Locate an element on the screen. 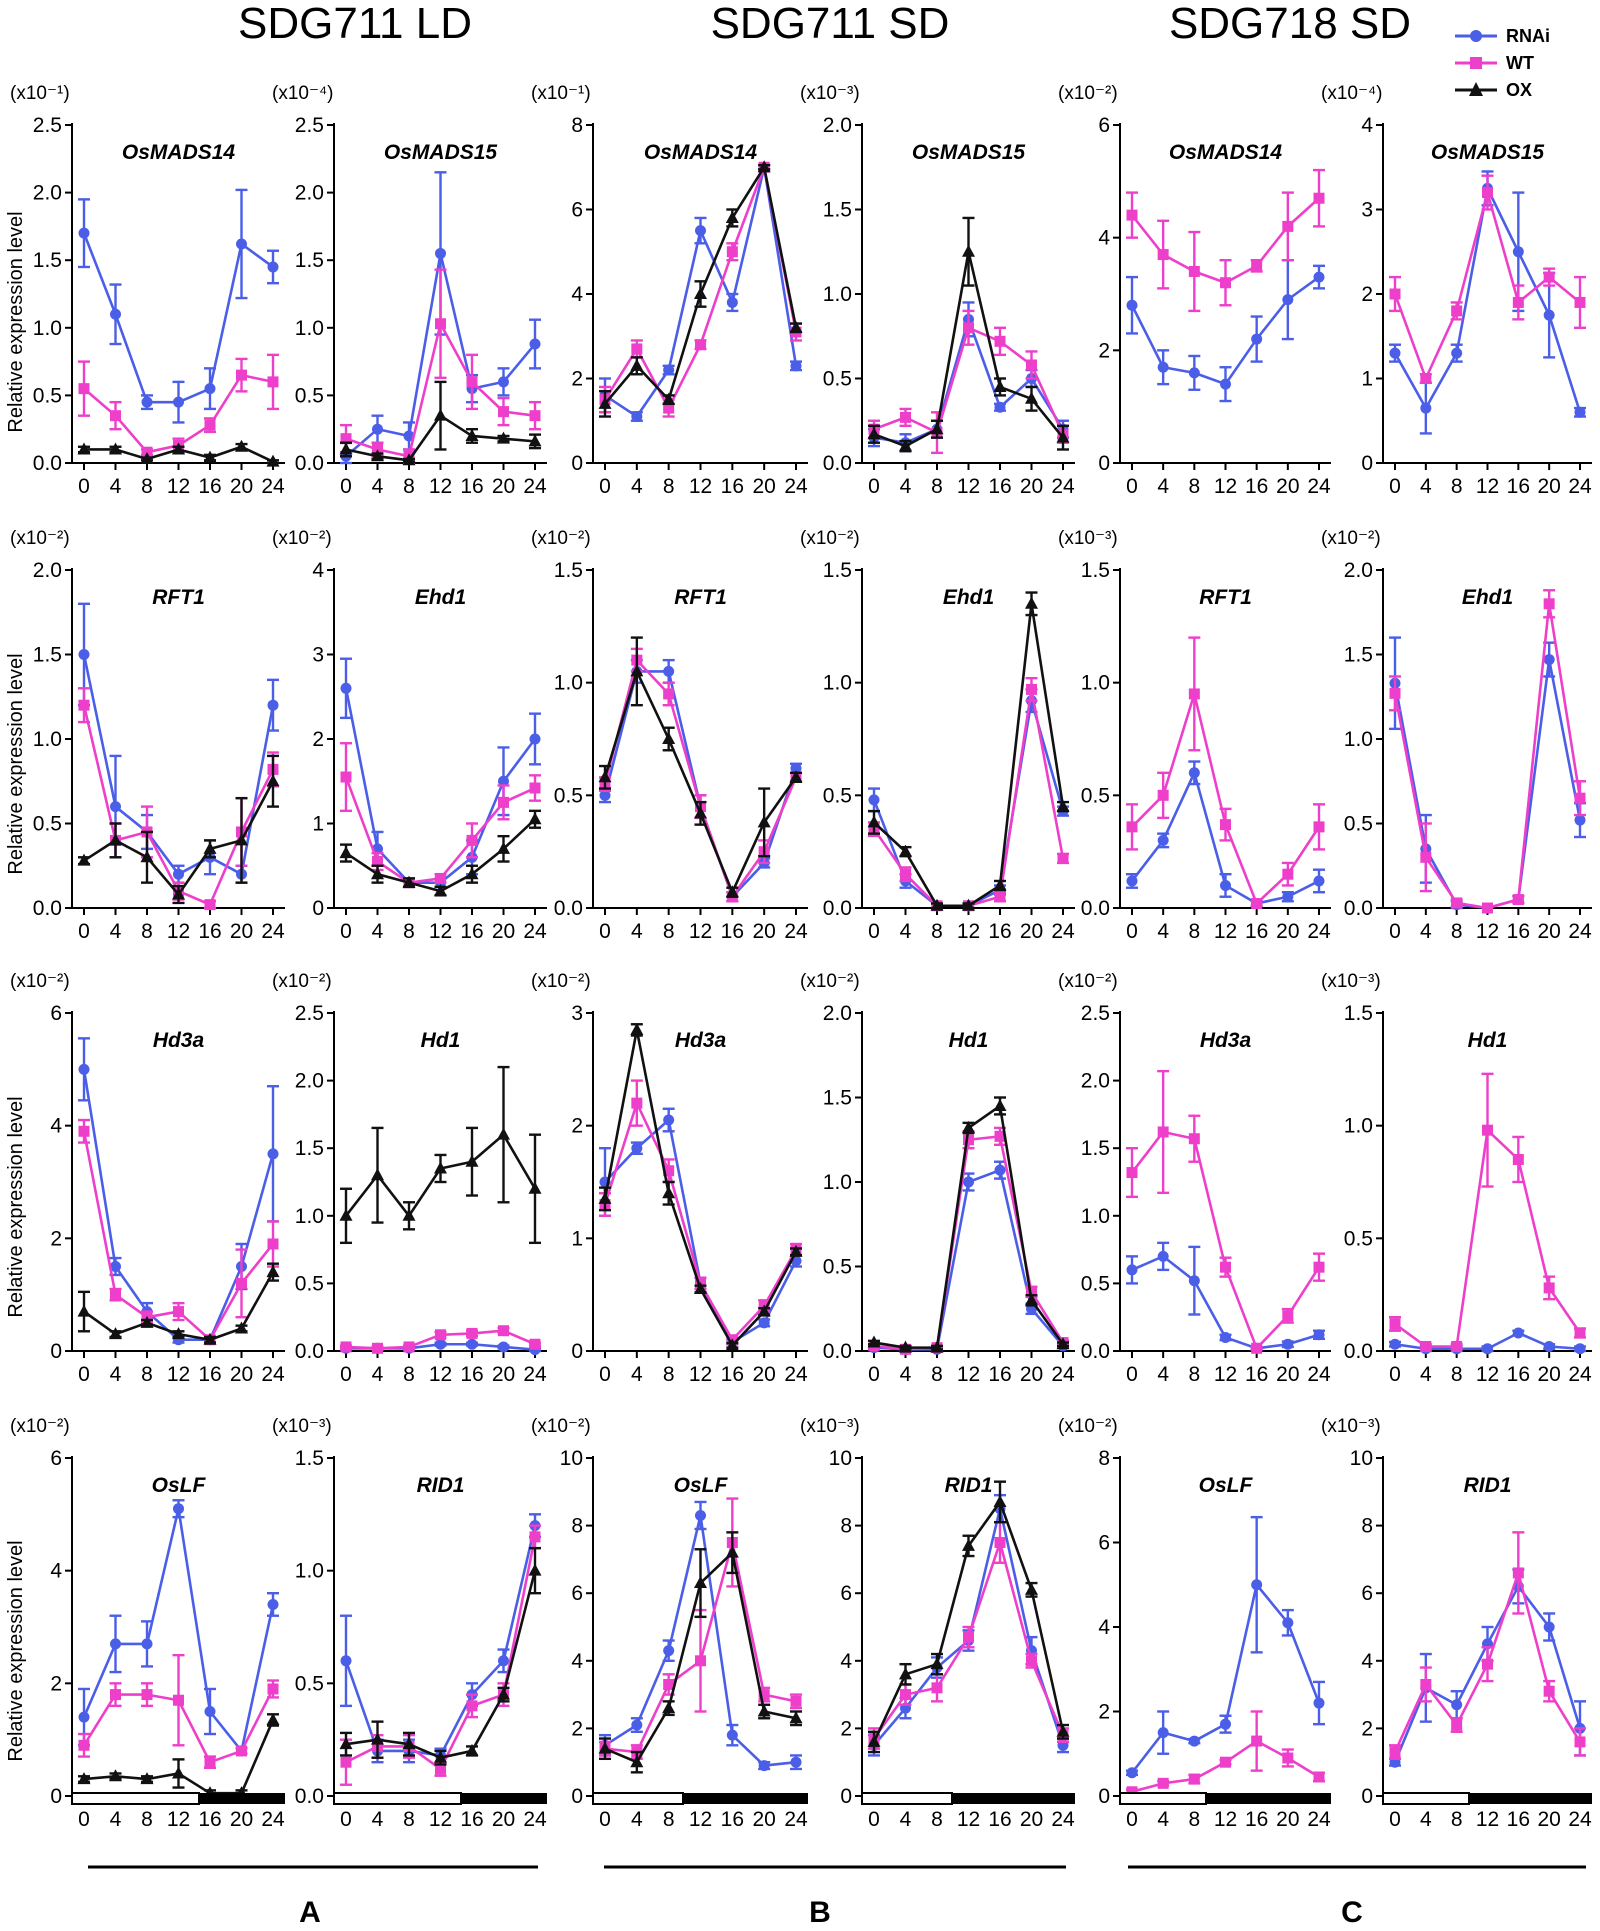 This screenshot has width=1600, height=1931. series-line-rnai is located at coordinates (1225, 1678).